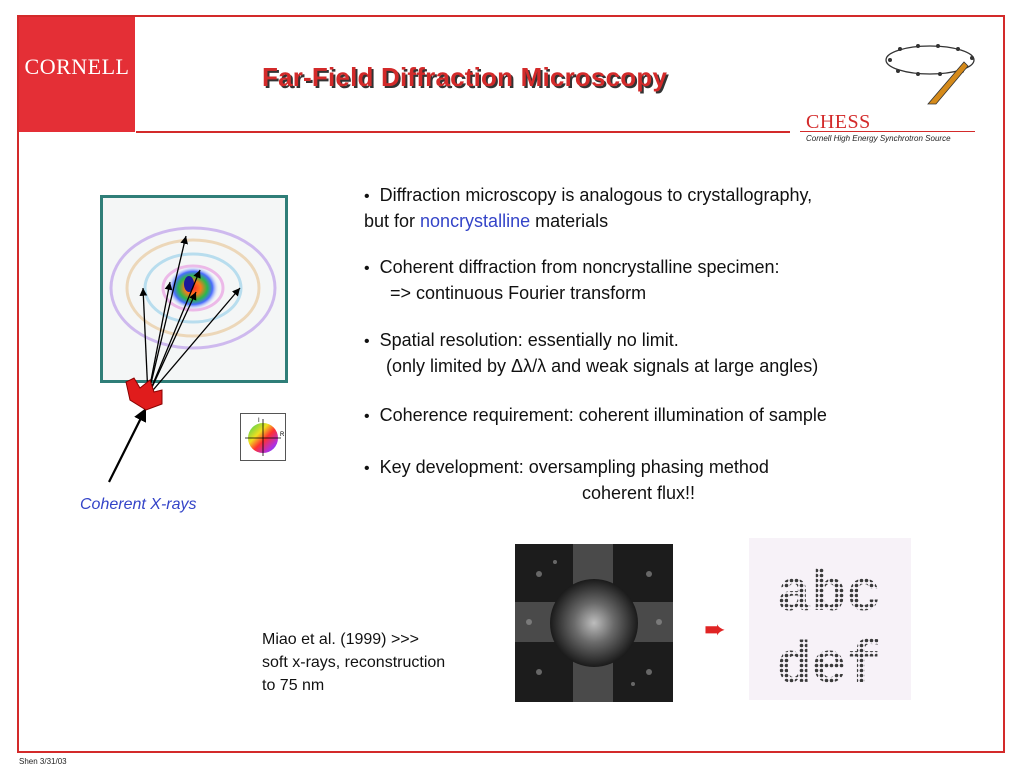  Describe the element at coordinates (463, 132) in the screenshot. I see `title-divider` at that location.